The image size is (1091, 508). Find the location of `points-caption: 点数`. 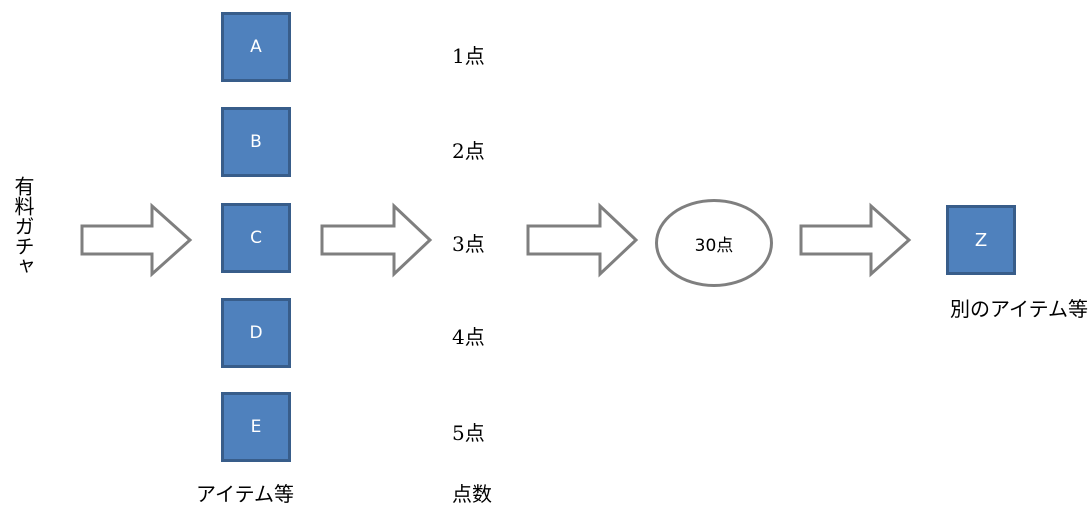

points-caption: 点数 is located at coordinates (472, 494).